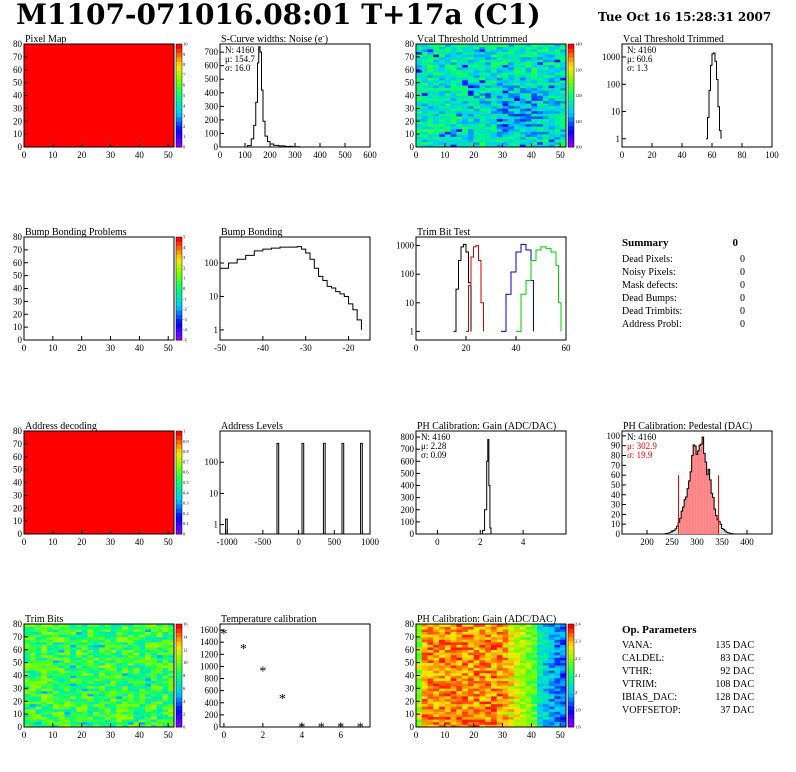 The image size is (796, 772). What do you see at coordinates (571, 675) in the screenshot?
I see `colorbar-frame` at bounding box center [571, 675].